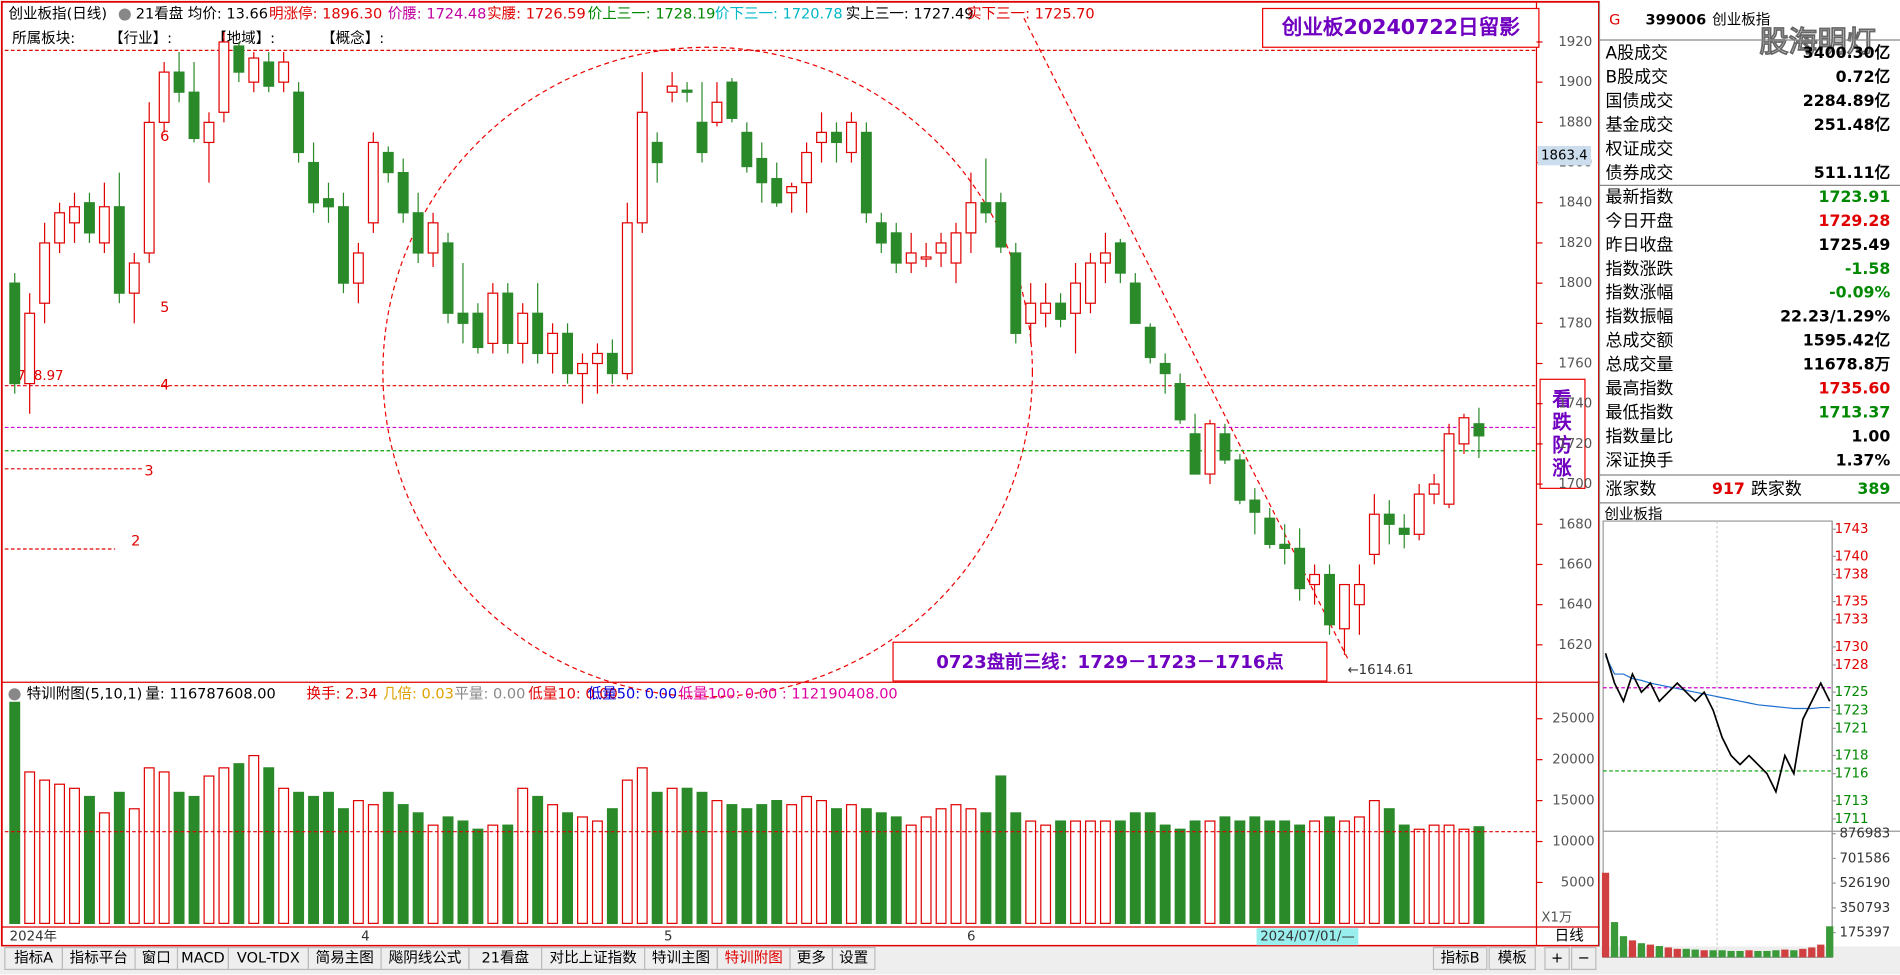 Image resolution: width=1900 pixels, height=975 pixels. What do you see at coordinates (1863, 460) in the screenshot?
I see `row-value: 1.37%` at bounding box center [1863, 460].